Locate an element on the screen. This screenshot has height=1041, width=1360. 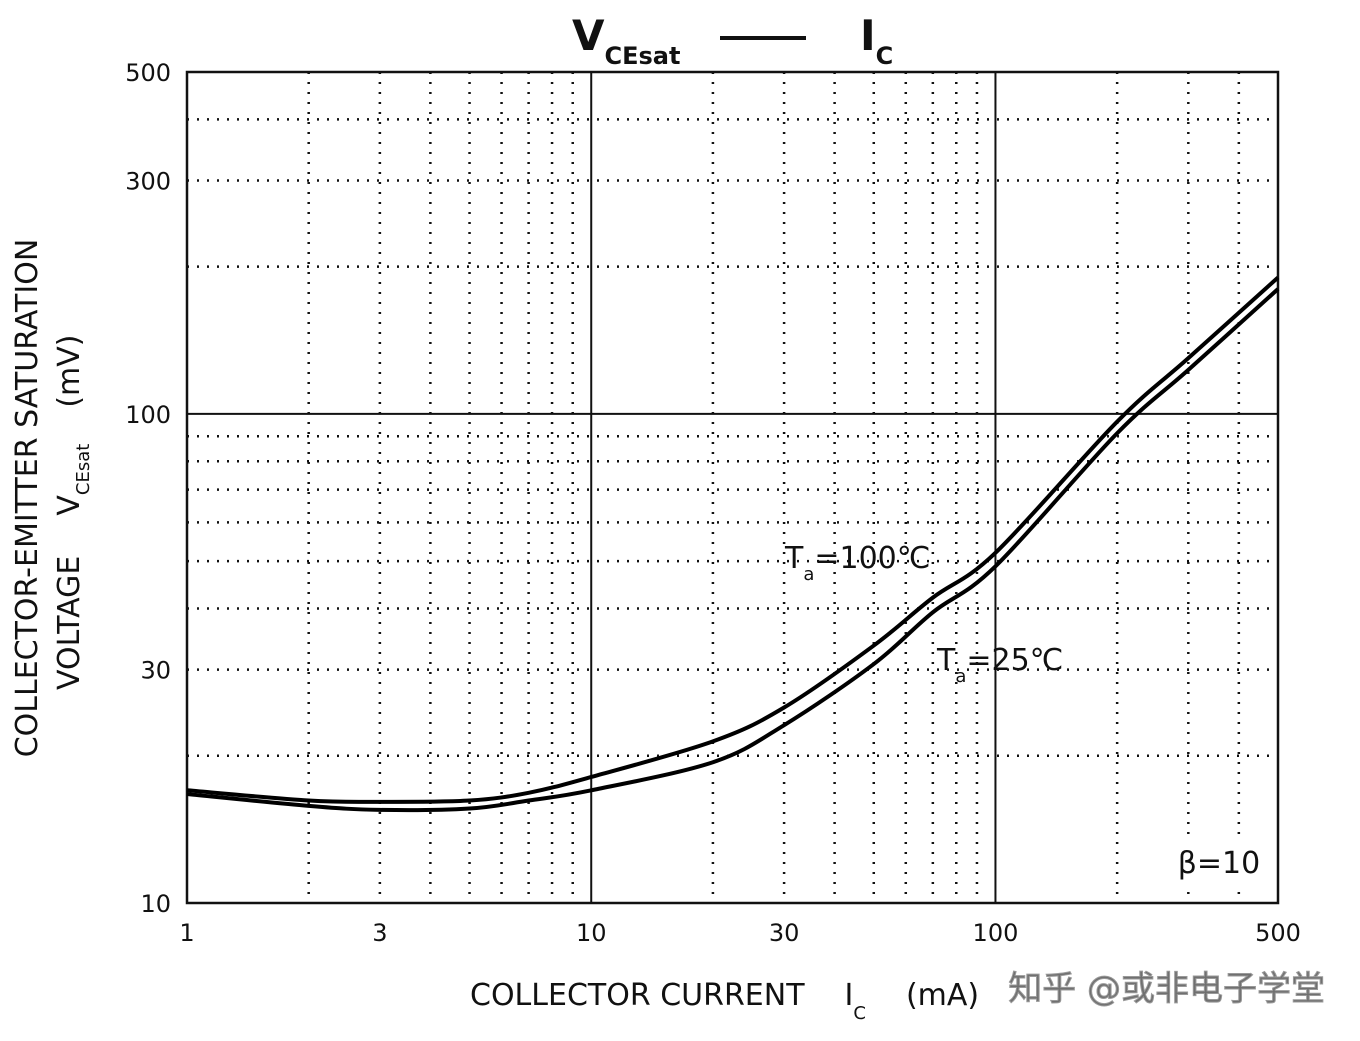
y-axis-label-part: V is located at coordinates (69, 505).